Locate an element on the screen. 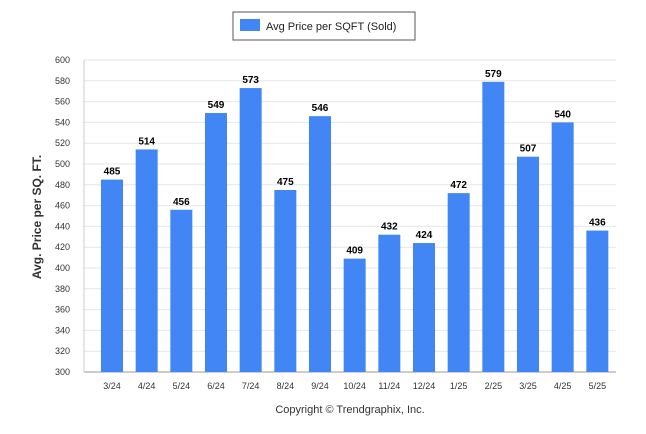 The image size is (646, 434). data-label: 432 is located at coordinates (389, 227).